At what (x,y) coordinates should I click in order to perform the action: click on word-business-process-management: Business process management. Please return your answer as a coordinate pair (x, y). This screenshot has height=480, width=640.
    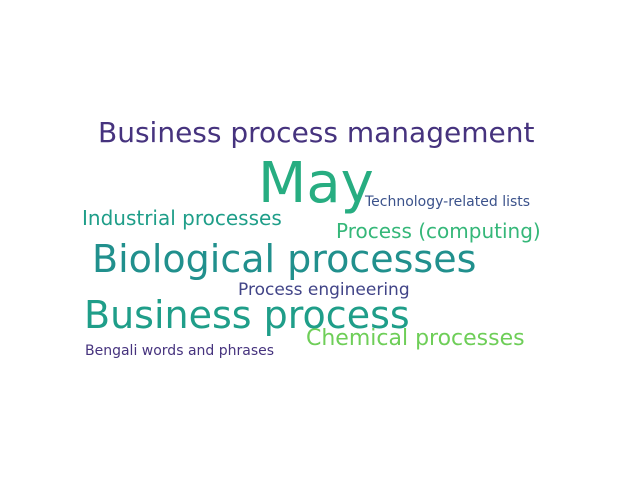
    Looking at the image, I should click on (316, 132).